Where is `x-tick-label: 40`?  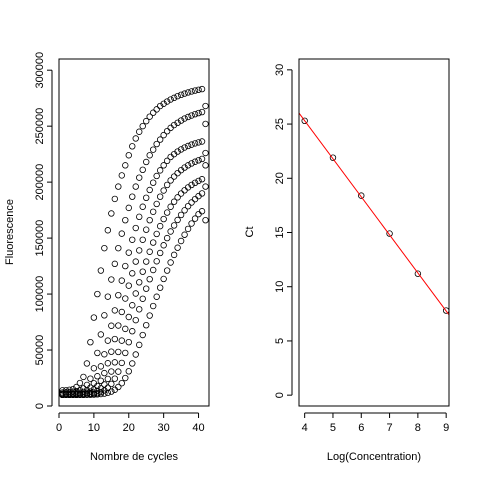
x-tick-label: 40 is located at coordinates (198, 428).